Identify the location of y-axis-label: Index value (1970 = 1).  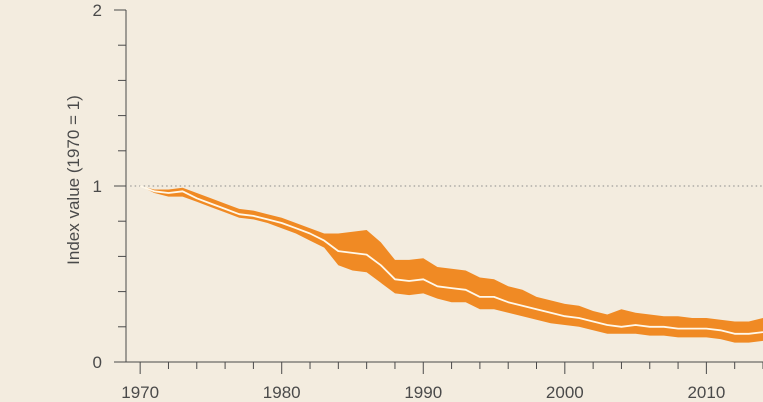
(73, 180).